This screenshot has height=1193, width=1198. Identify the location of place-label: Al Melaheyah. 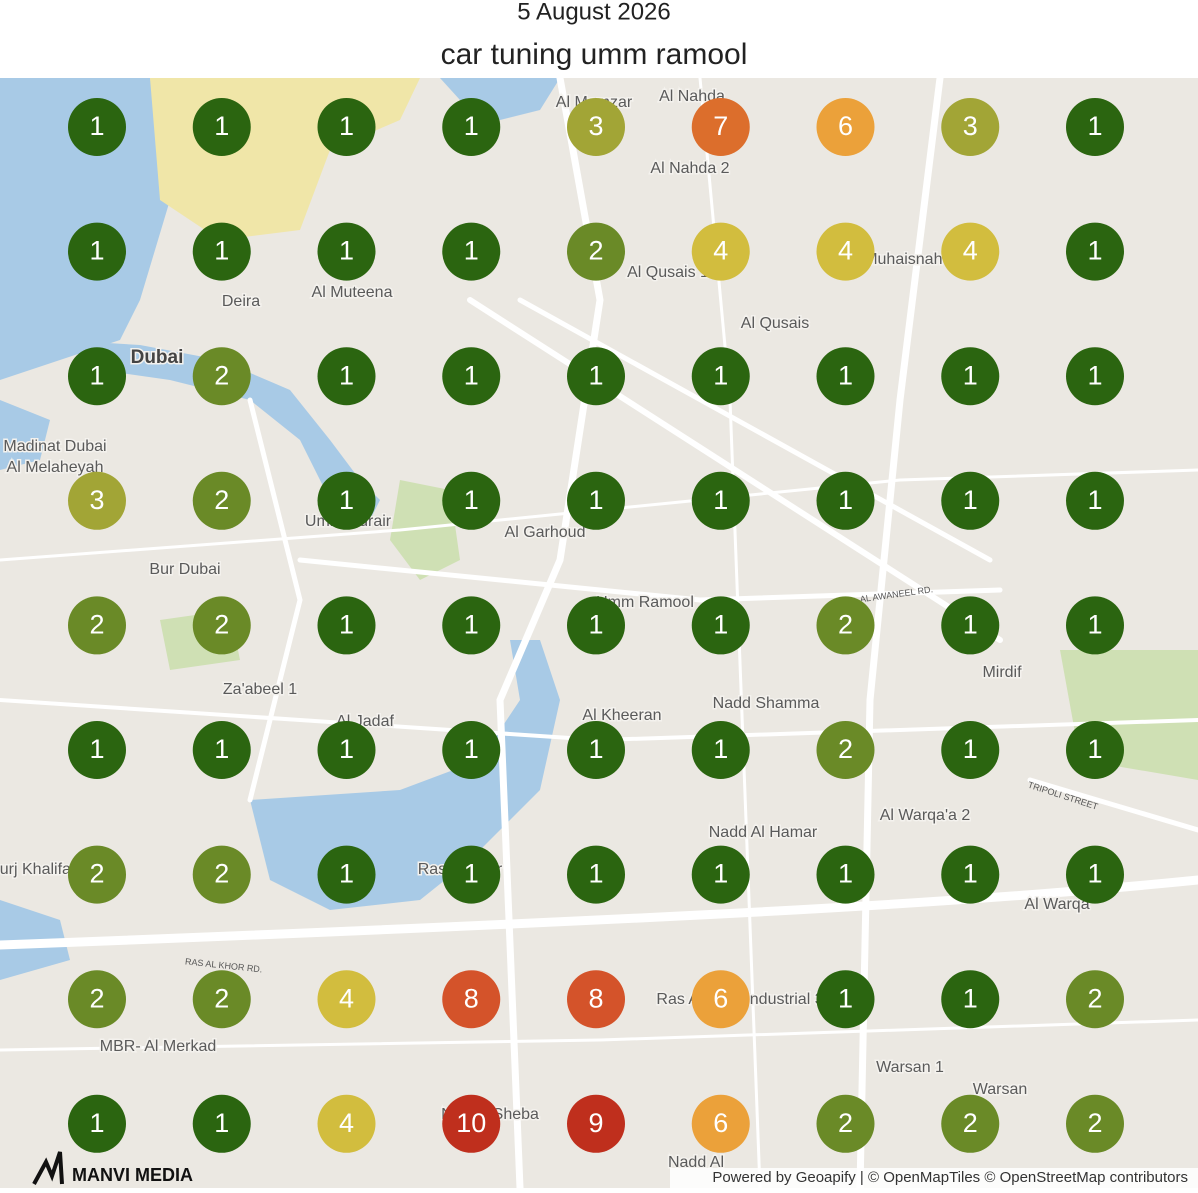
(55, 467).